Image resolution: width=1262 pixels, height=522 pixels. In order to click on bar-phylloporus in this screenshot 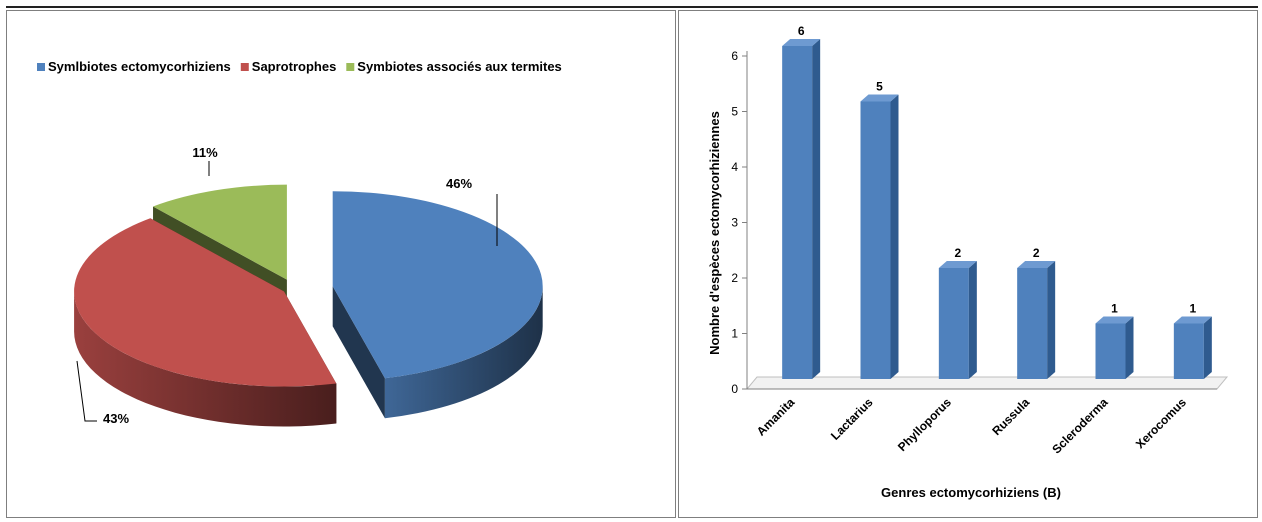, I will do `click(957, 320)`.